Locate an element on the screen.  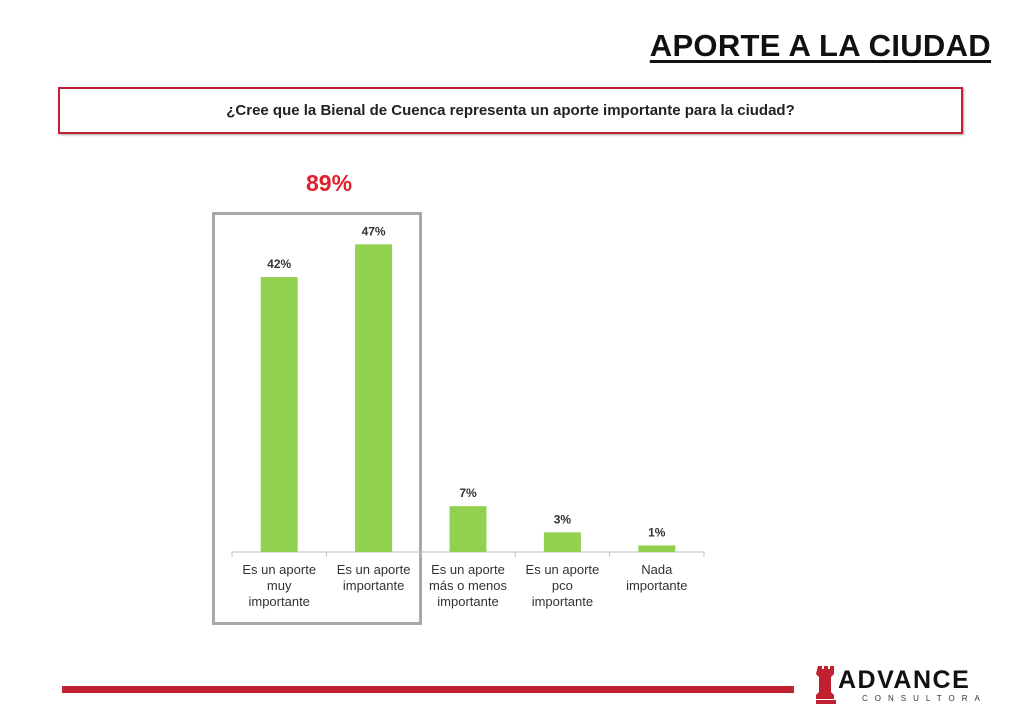
highlight-total-label: 89% is located at coordinates (329, 183).